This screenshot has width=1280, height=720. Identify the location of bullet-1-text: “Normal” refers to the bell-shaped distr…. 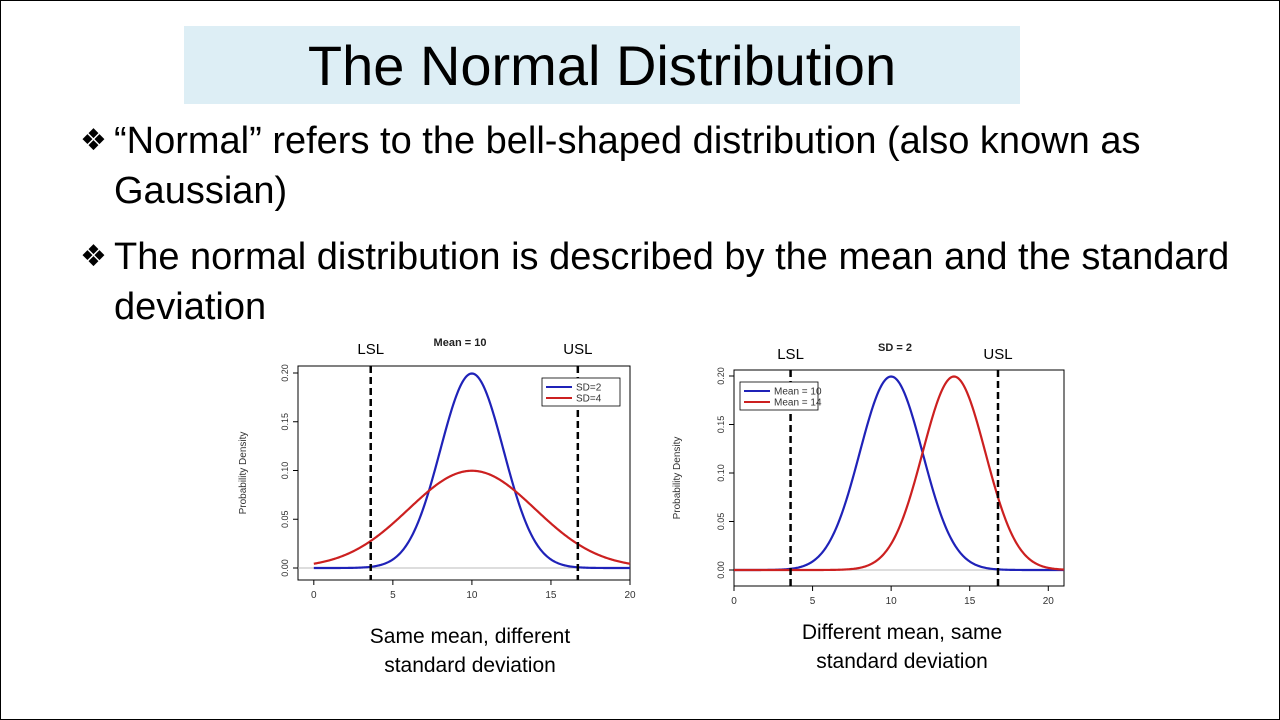
(627, 166).